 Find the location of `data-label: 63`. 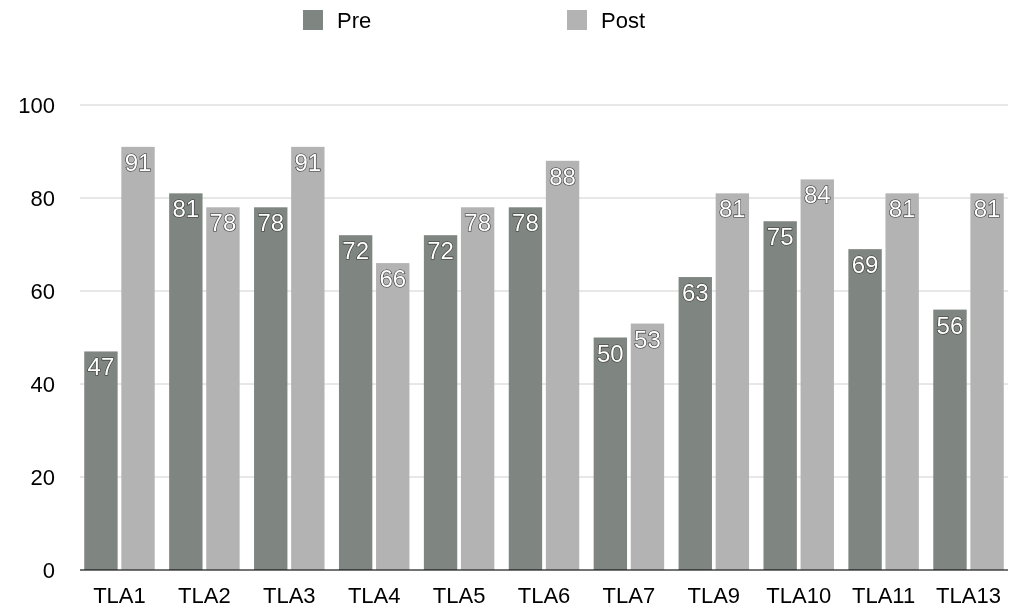

data-label: 63 is located at coordinates (695, 293).